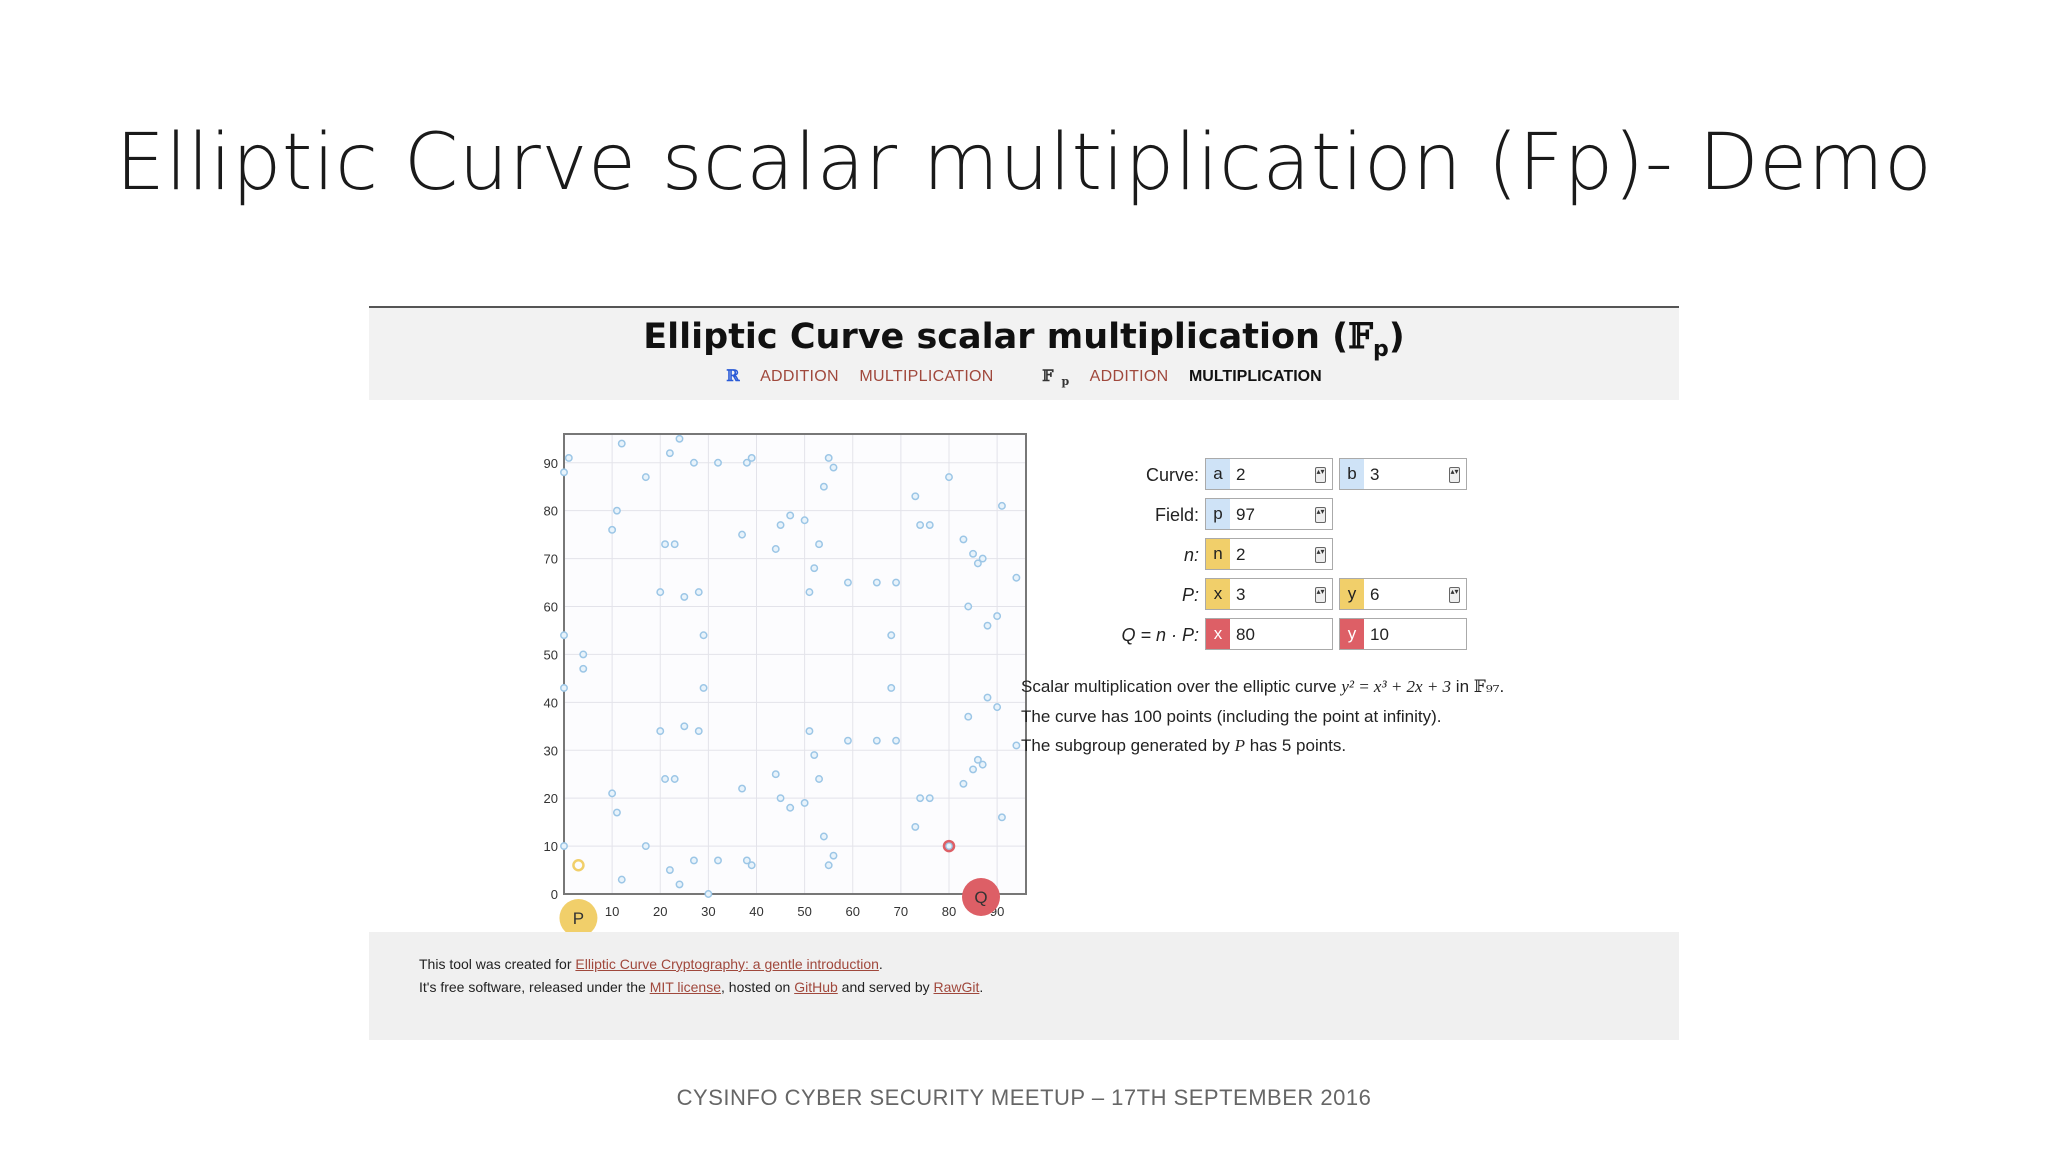 Image resolution: width=2048 pixels, height=1152 pixels. Describe the element at coordinates (733, 375) in the screenshot. I see `real-field-symbol: ℝ` at that location.